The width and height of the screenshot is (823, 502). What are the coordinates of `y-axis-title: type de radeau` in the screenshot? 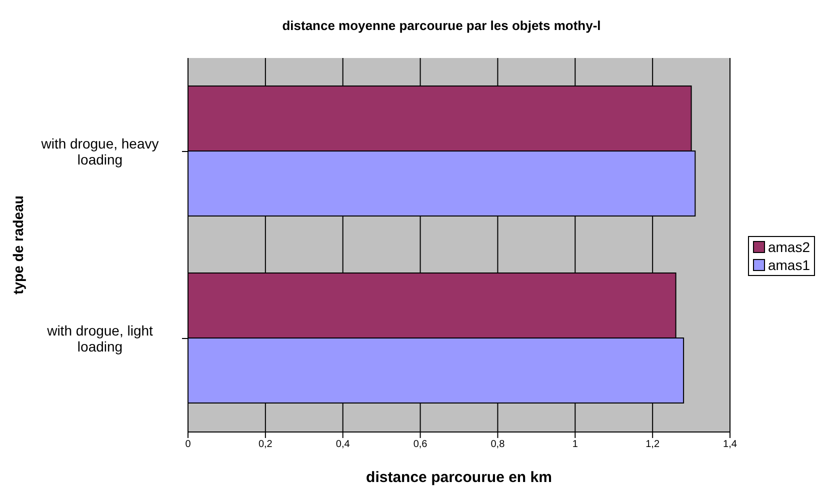 It's located at (18, 245).